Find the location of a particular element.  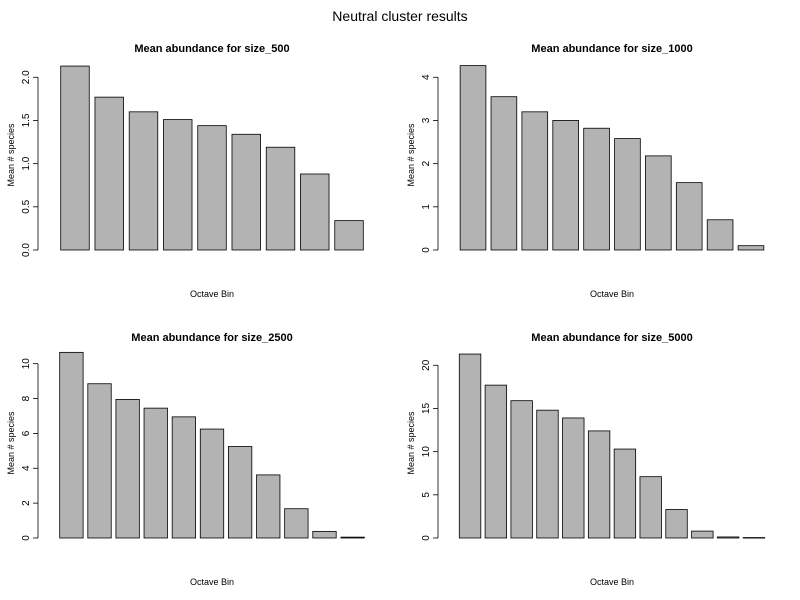

y-tick-label: 1.5 is located at coordinates (26, 120).